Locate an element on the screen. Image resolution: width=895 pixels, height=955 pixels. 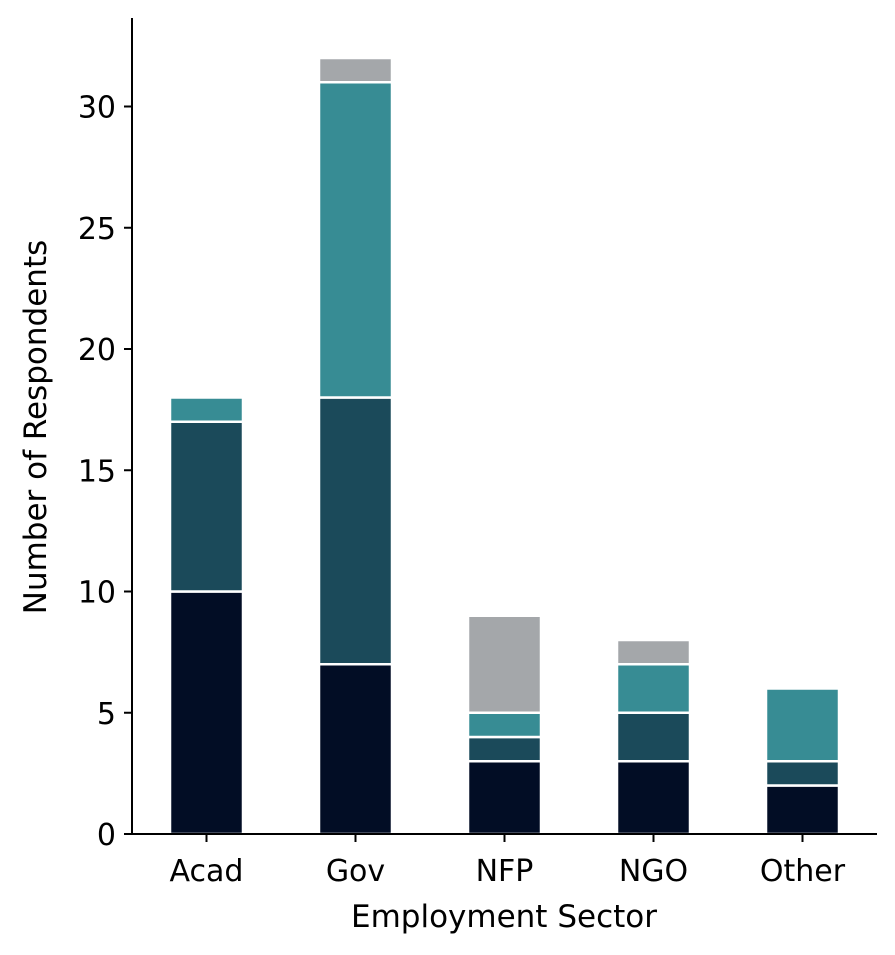
x-axis-label: Employment Sector is located at coordinates (504, 917).